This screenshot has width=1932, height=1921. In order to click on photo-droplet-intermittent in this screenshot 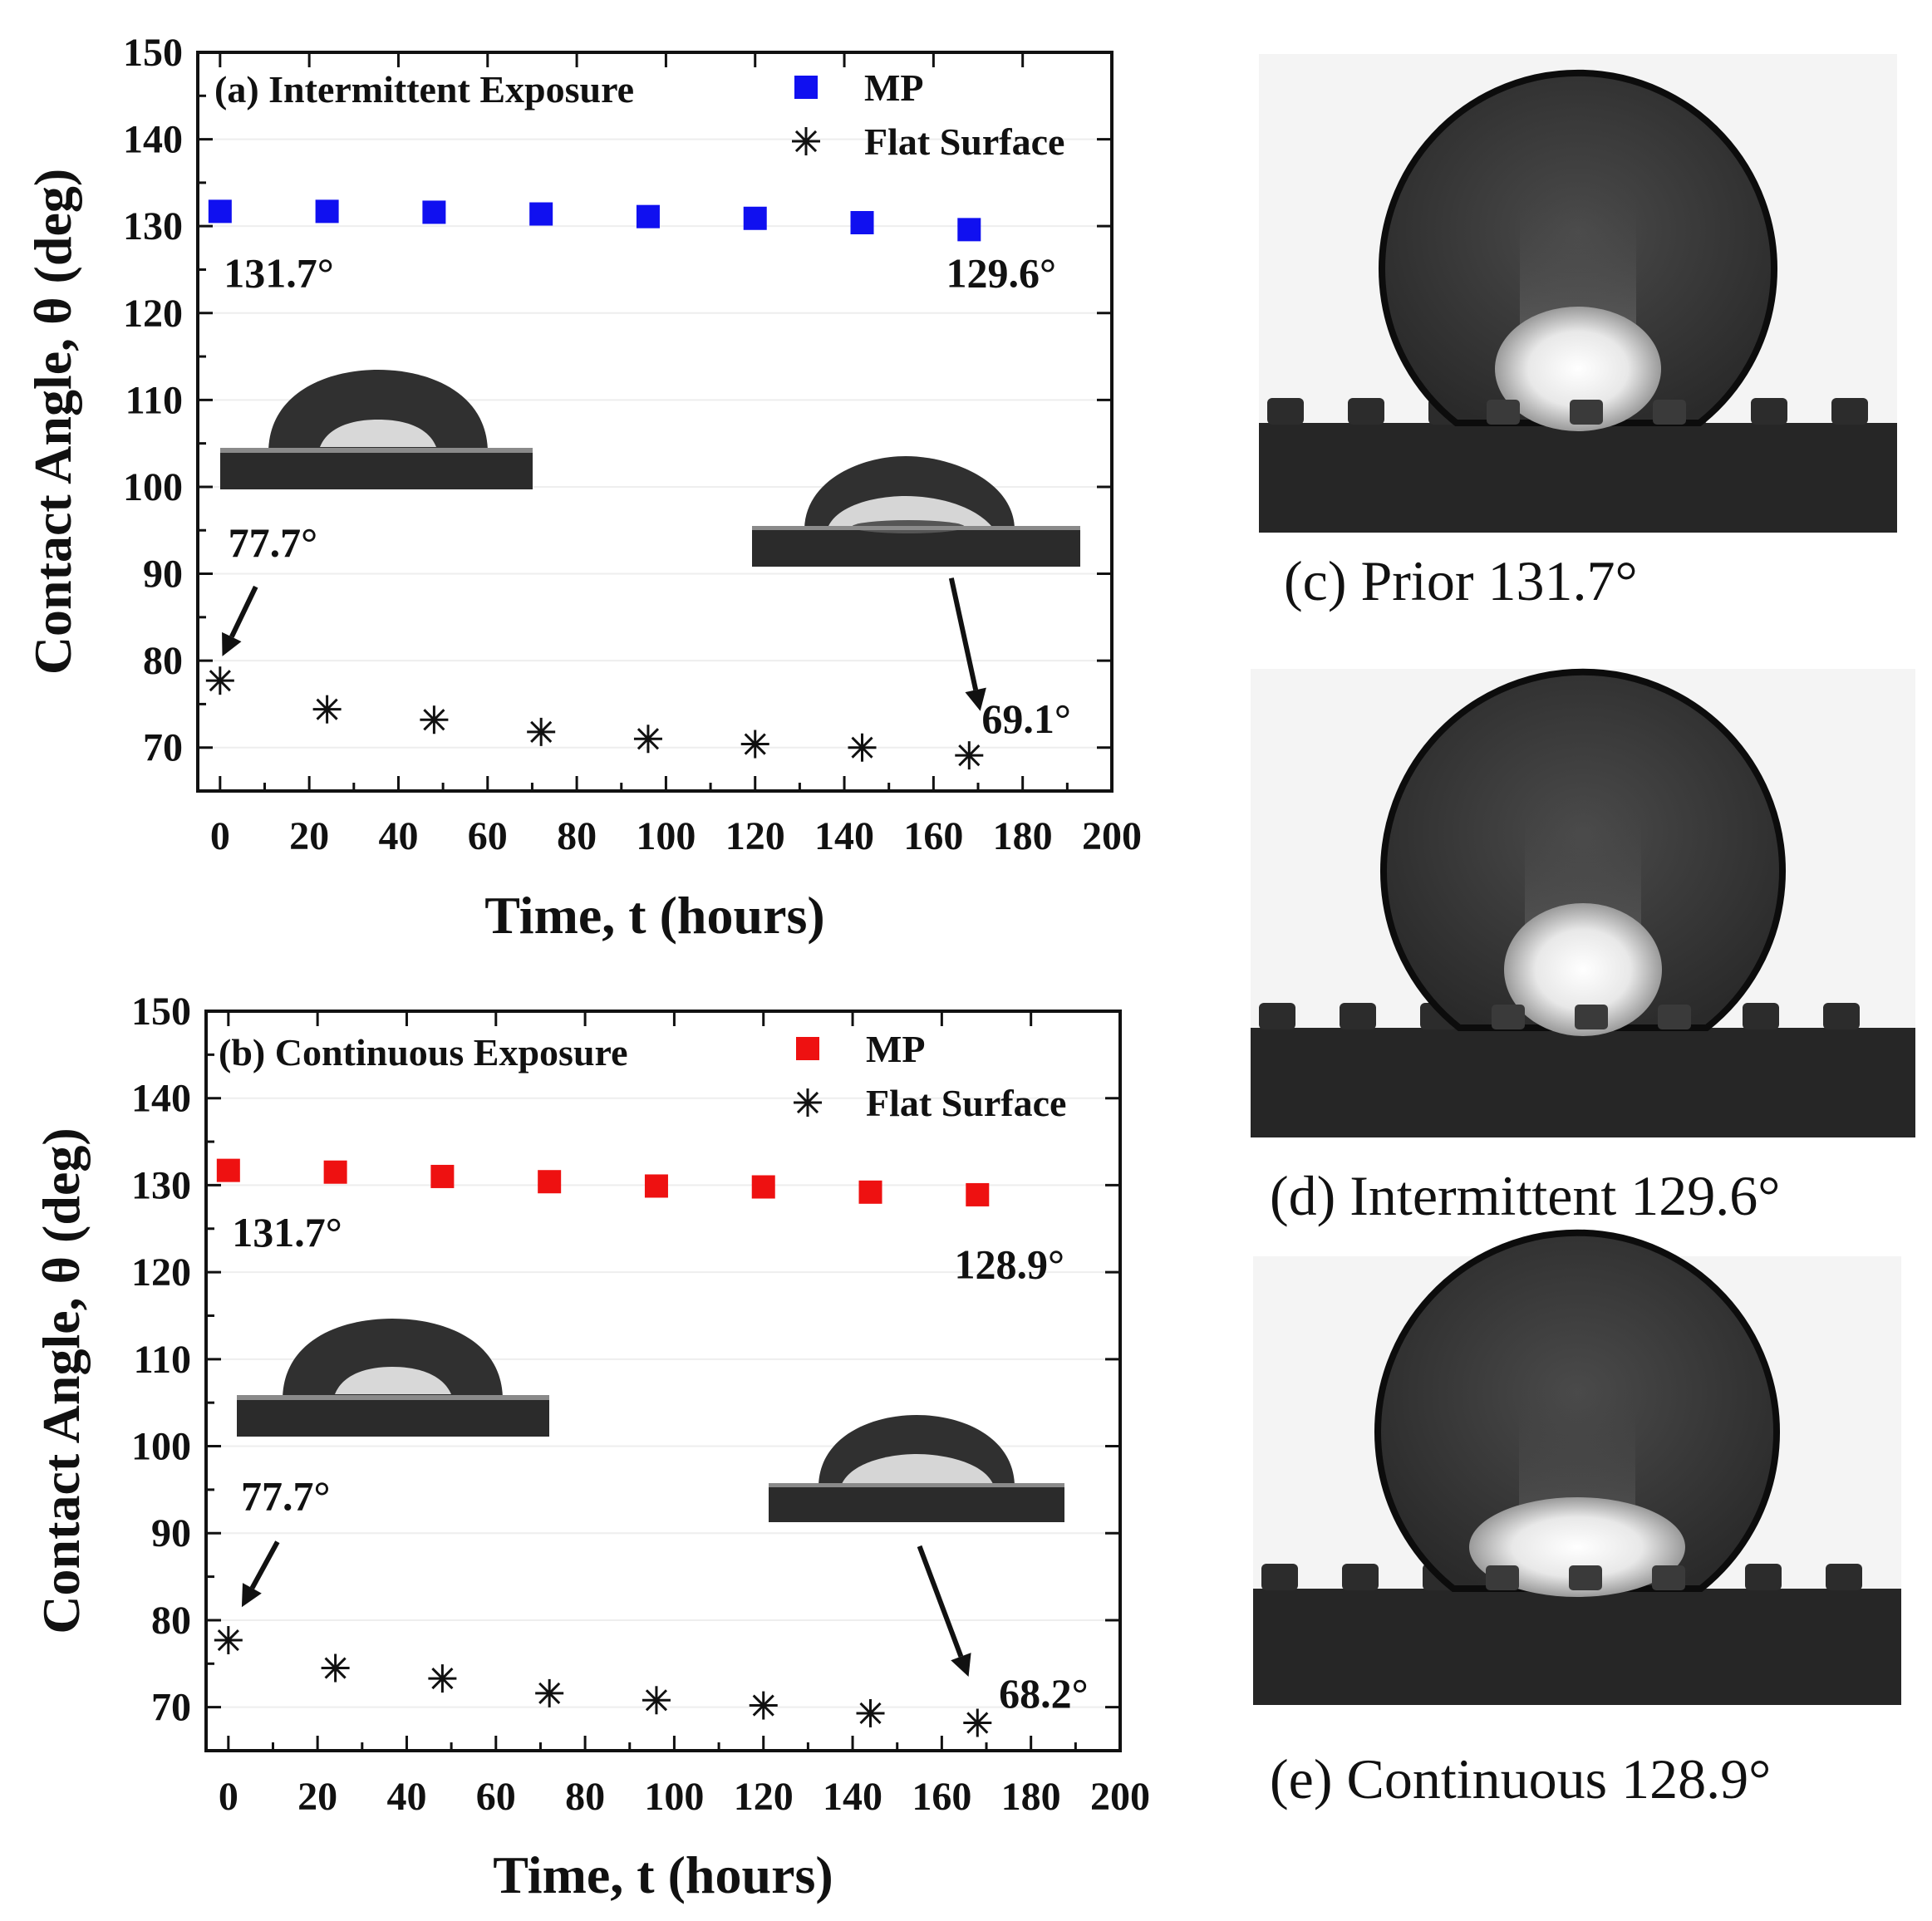, I will do `click(1583, 903)`.